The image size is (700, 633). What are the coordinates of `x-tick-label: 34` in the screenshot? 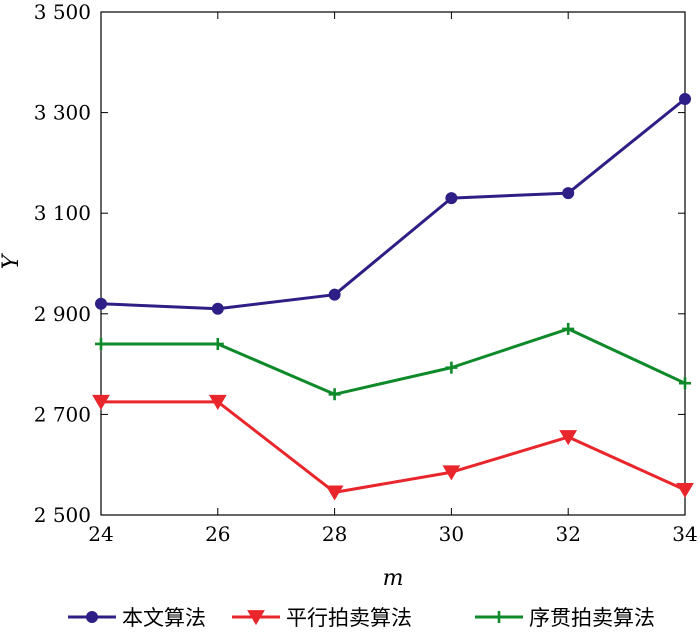 It's located at (684, 534).